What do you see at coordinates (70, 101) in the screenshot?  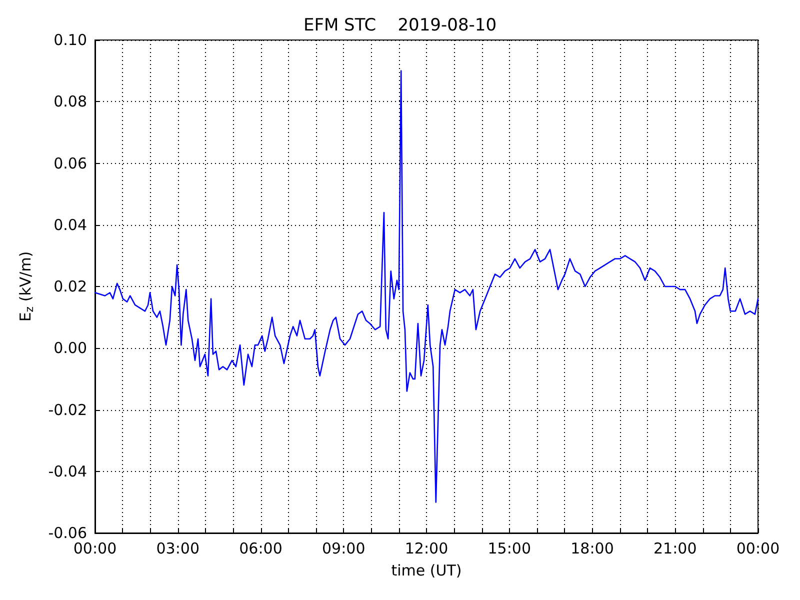 I see `y-tick-label: 0.08` at bounding box center [70, 101].